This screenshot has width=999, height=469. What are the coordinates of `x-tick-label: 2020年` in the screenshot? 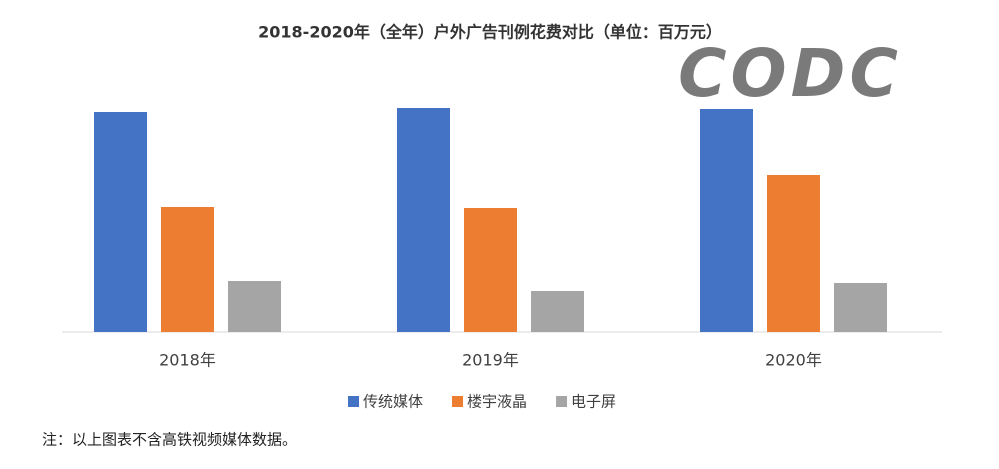 It's located at (793, 360).